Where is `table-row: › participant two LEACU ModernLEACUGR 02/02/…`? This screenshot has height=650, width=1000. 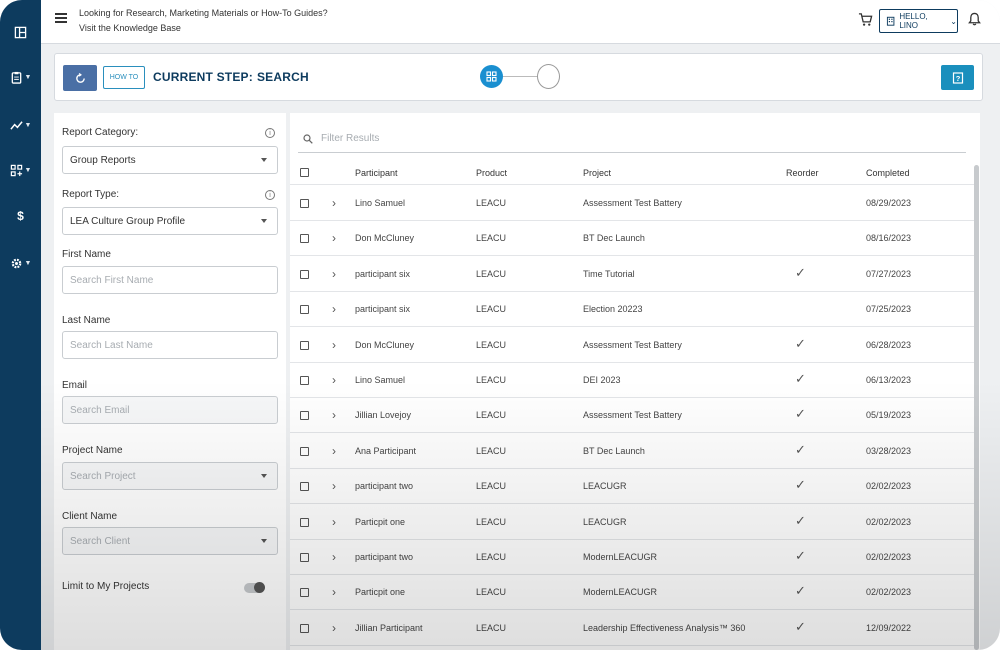
table-row: › participant two LEACU ModernLEACUGR 02/02/… is located at coordinates (633, 557).